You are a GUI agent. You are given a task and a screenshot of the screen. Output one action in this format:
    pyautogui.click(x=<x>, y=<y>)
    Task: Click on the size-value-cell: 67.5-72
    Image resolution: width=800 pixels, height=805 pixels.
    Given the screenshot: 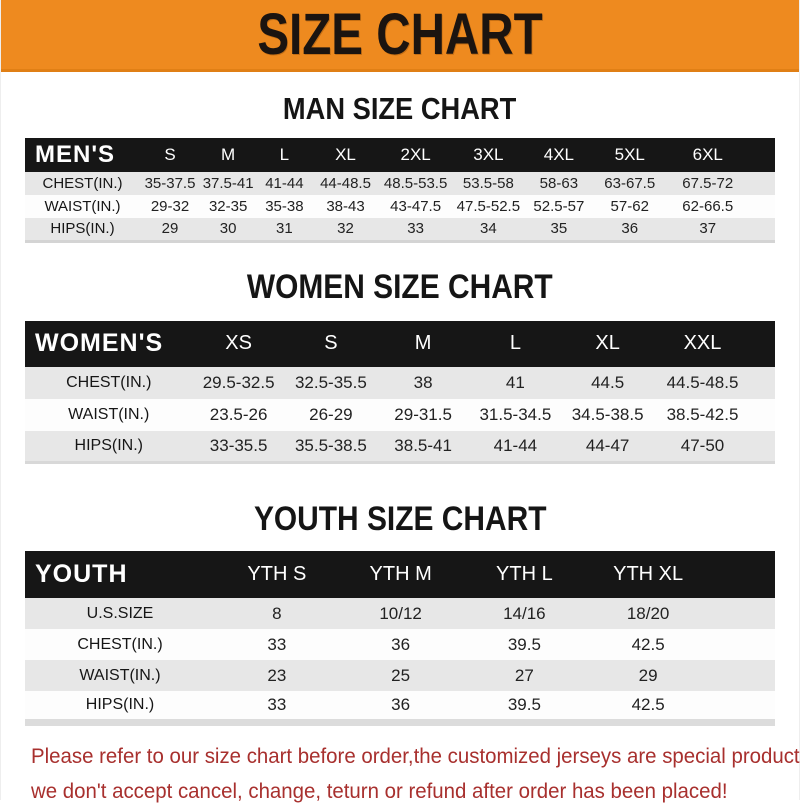 What is the action you would take?
    pyautogui.click(x=708, y=183)
    